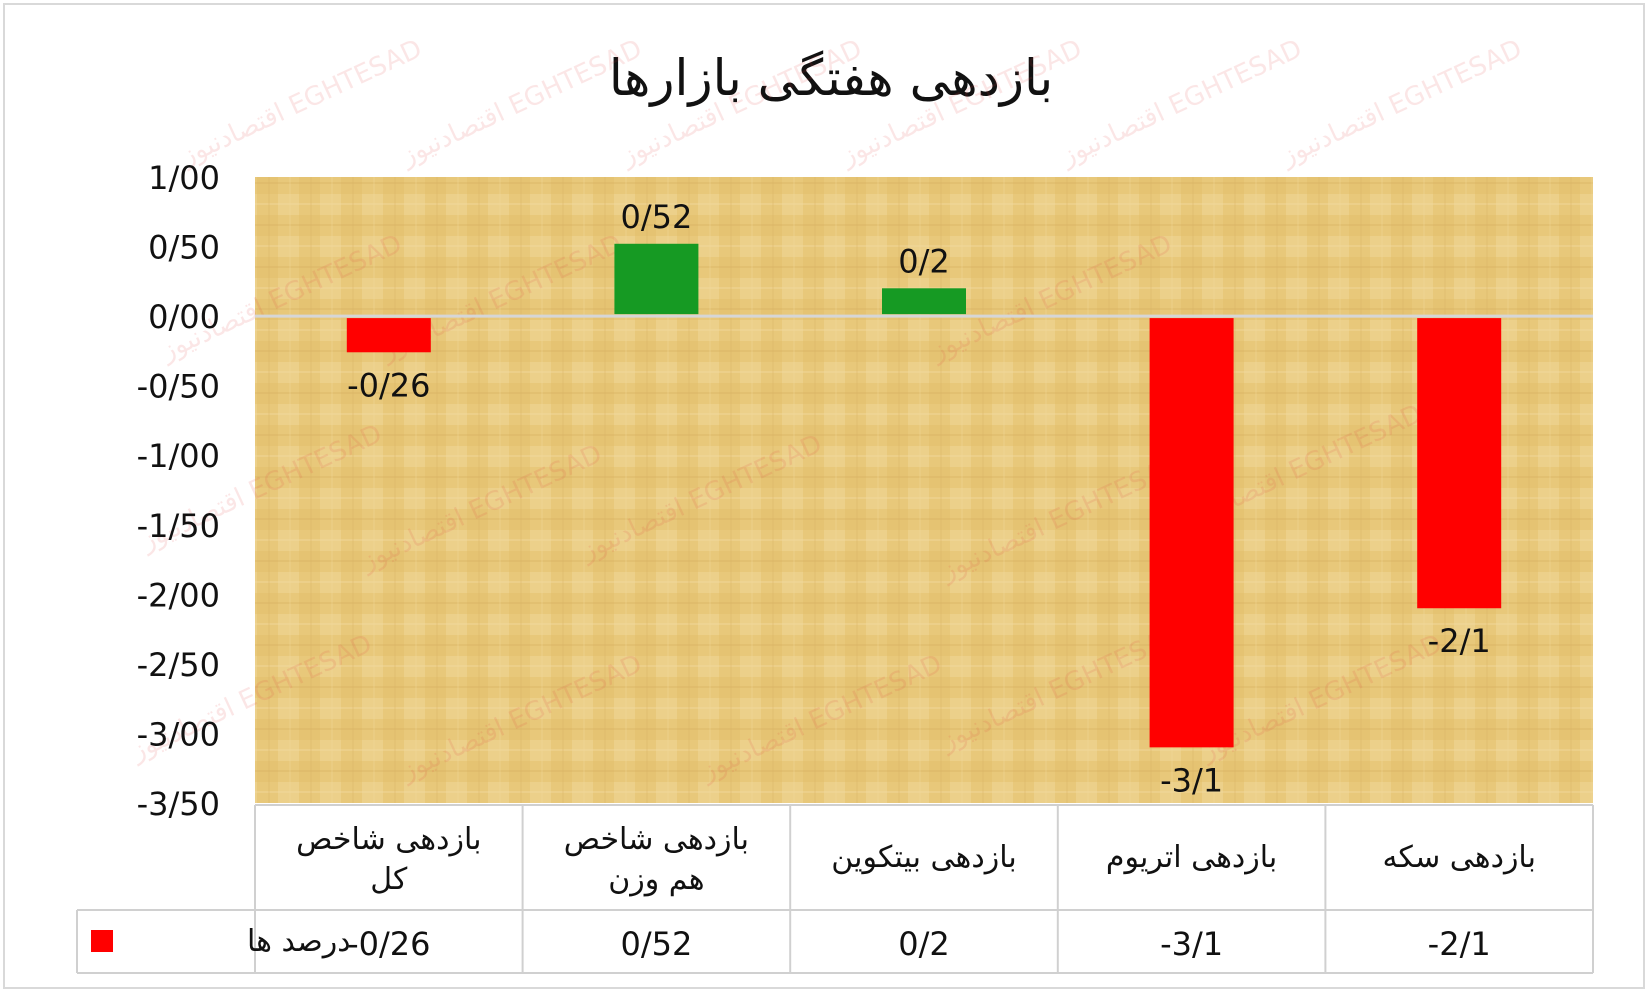  Describe the element at coordinates (1459, 944) in the screenshot. I see `table-value: -2/1` at that location.